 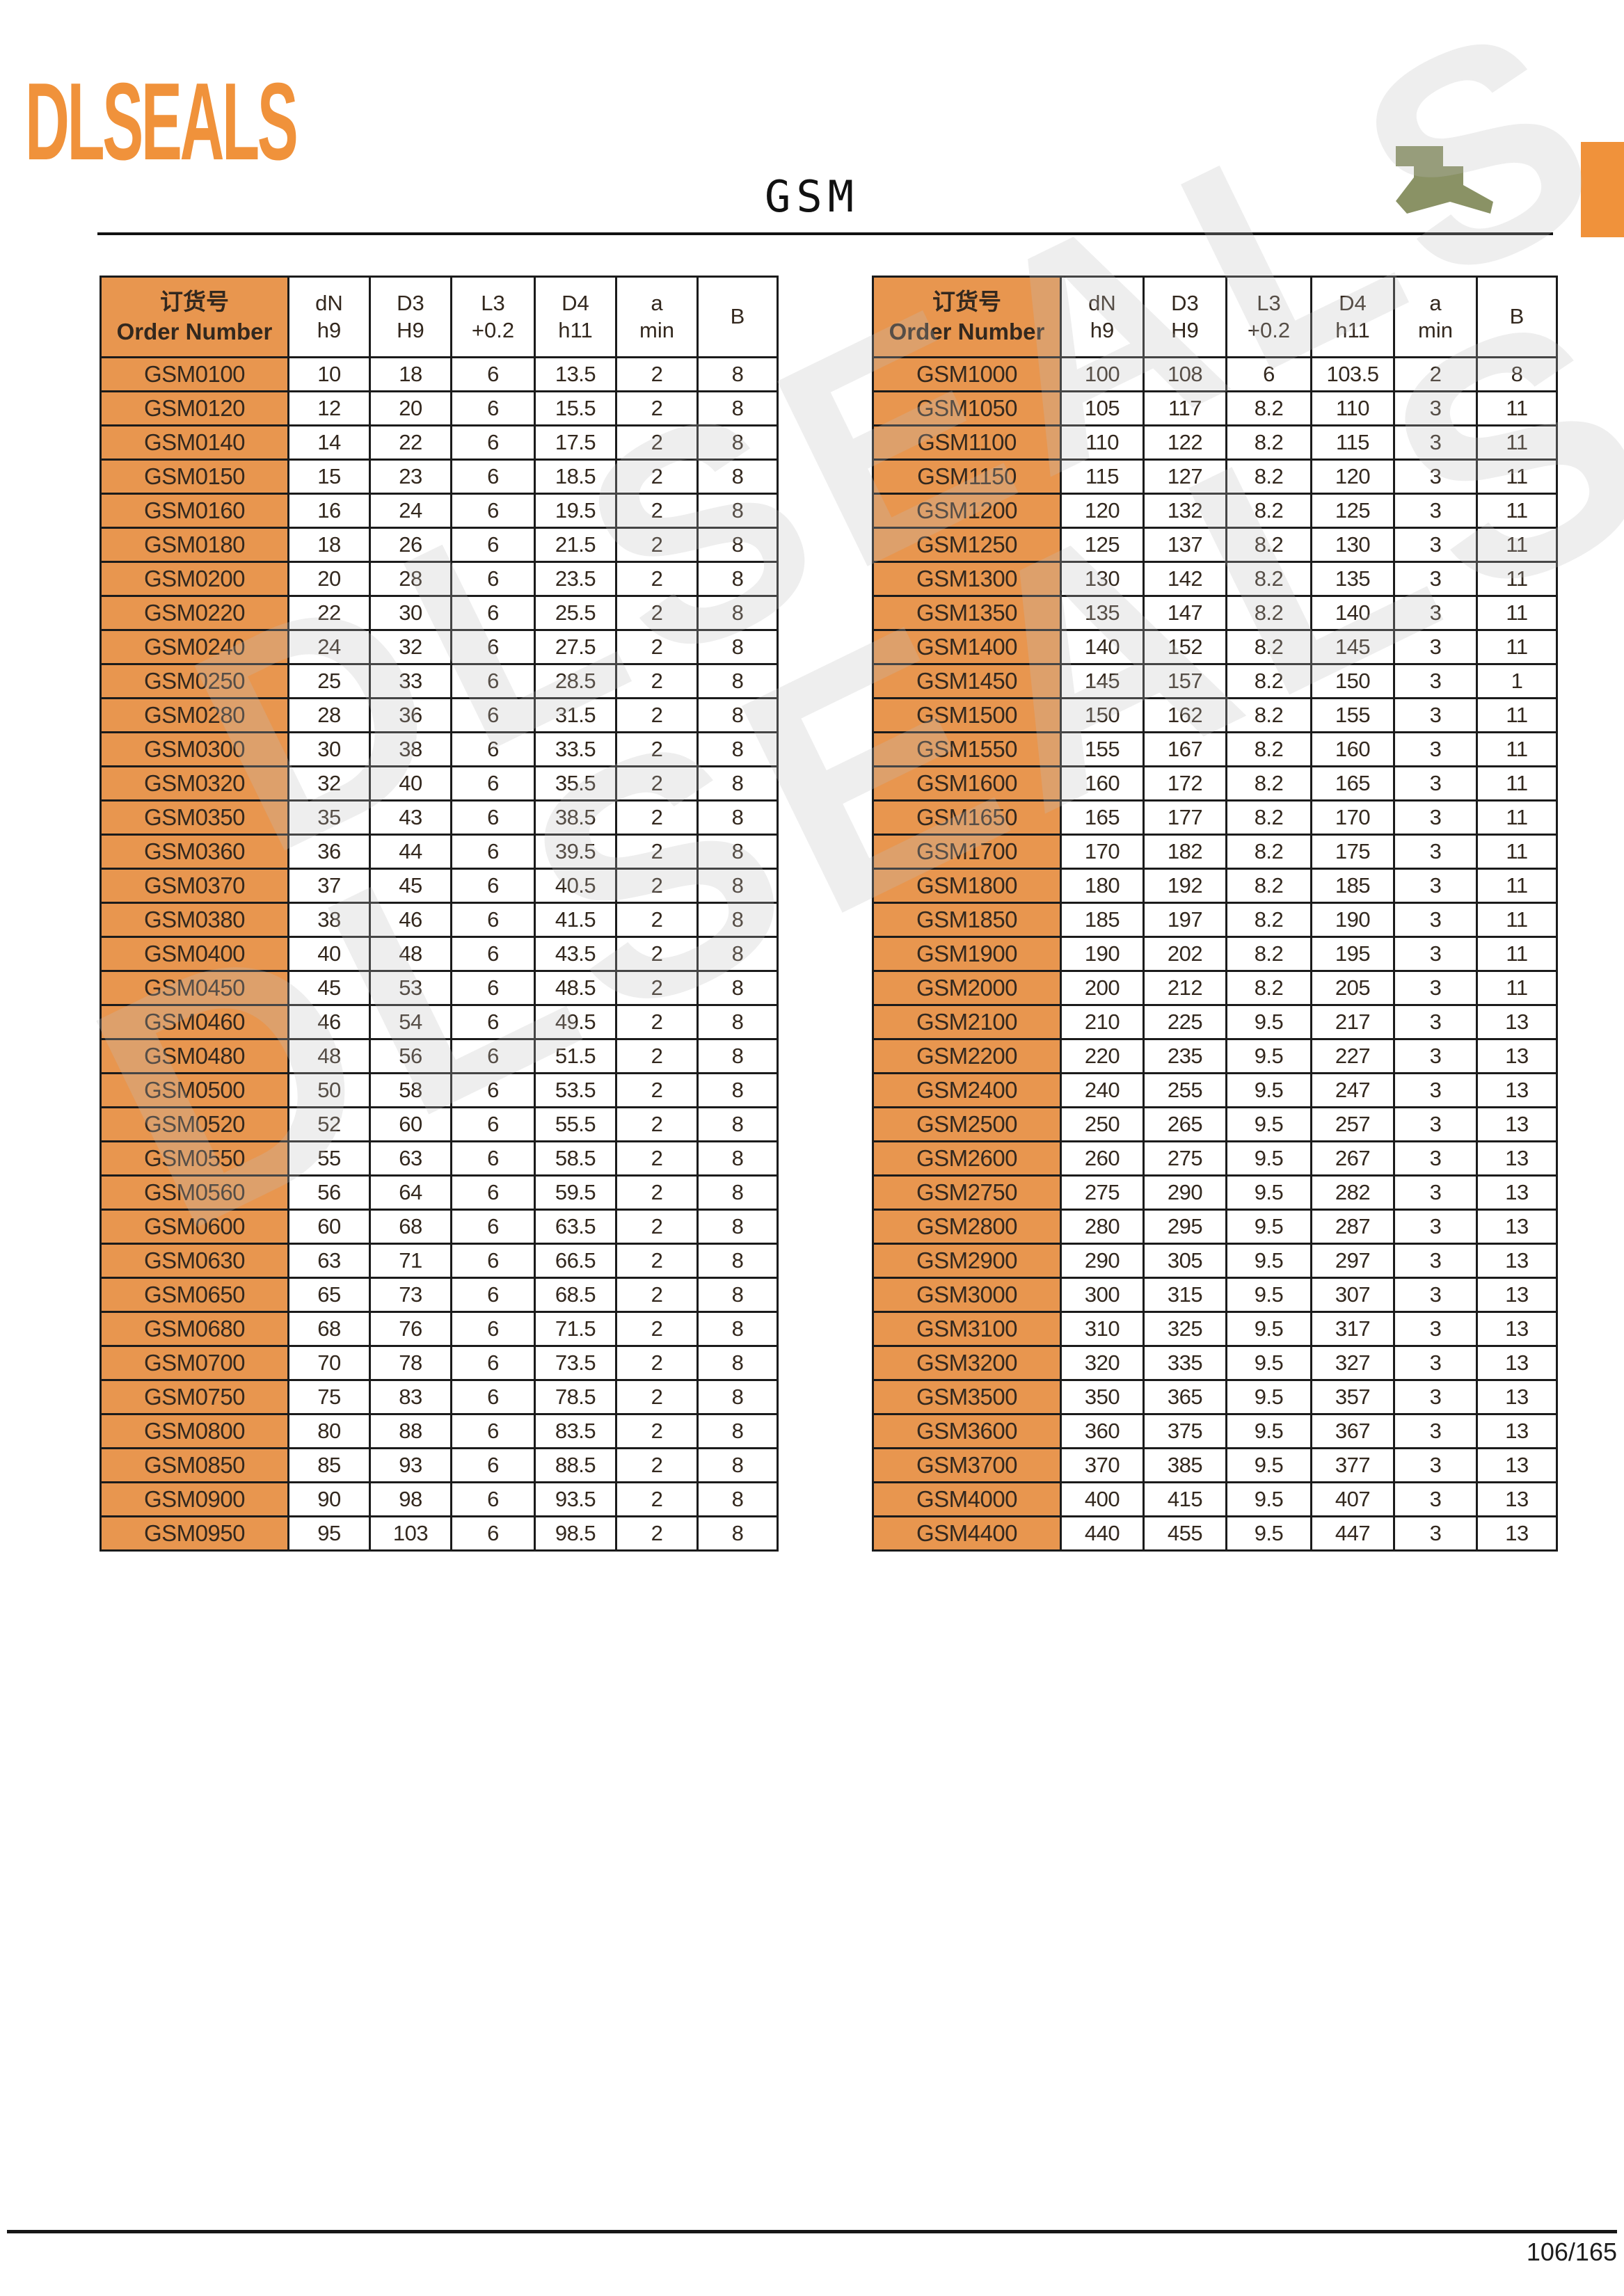 What do you see at coordinates (329, 317) in the screenshot?
I see `spec-header: dN h9` at bounding box center [329, 317].